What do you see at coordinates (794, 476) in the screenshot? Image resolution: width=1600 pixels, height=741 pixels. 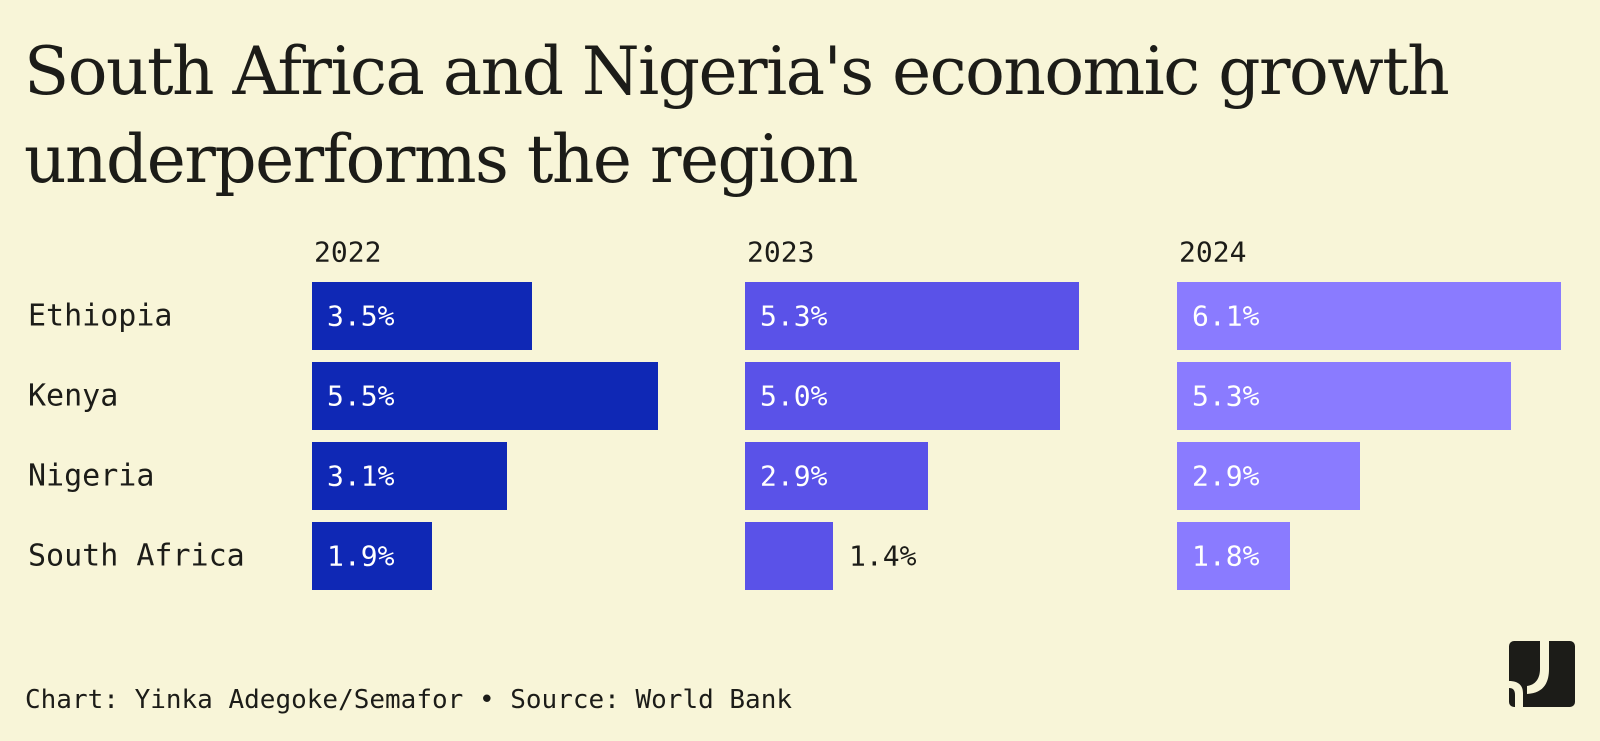 I see `data-label-2023-nigeria: 2.9%` at bounding box center [794, 476].